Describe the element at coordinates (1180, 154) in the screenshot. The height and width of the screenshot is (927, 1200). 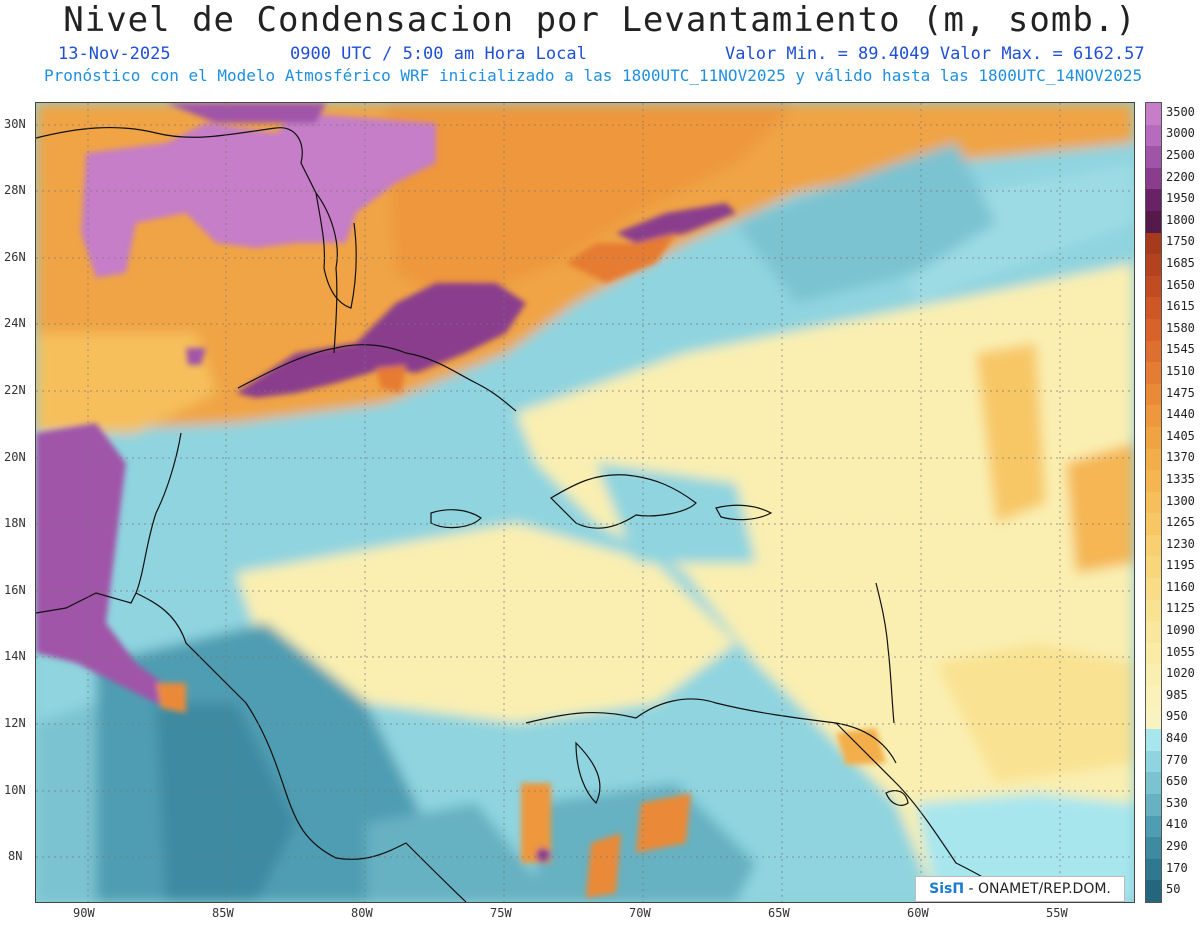
I see `colorbar-label: 2500` at that location.